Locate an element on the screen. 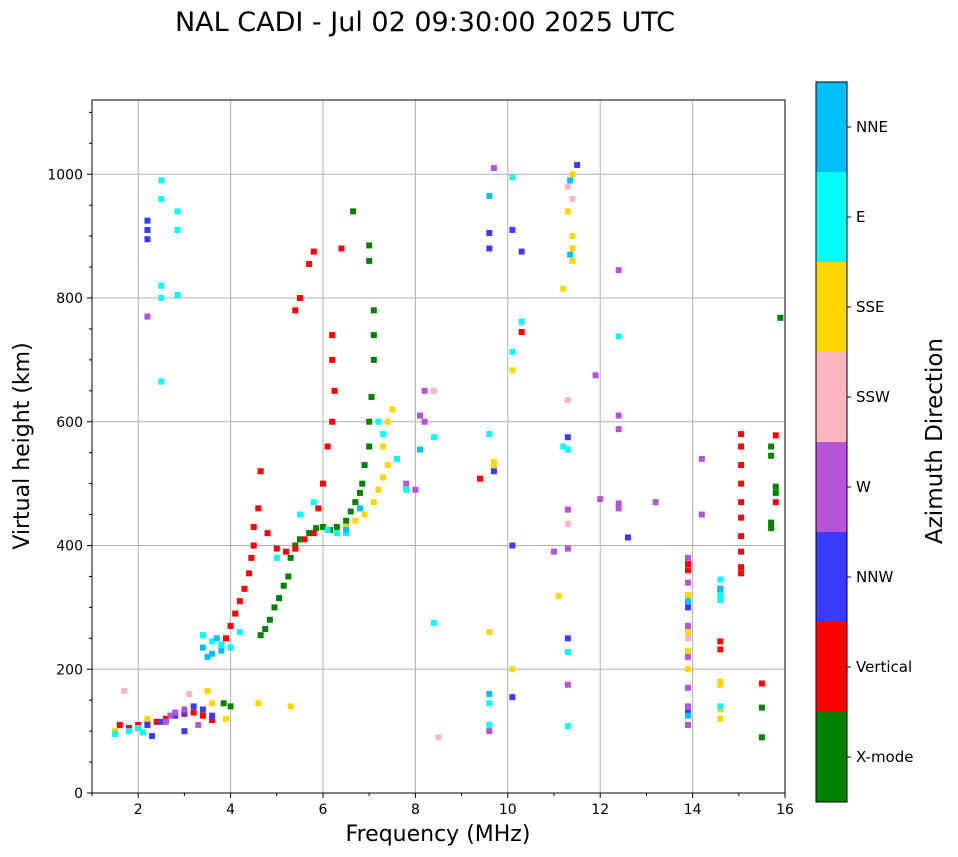  chart-title: NAL CADI - Jul 02 09:30:00 2025 UTC is located at coordinates (425, 22).